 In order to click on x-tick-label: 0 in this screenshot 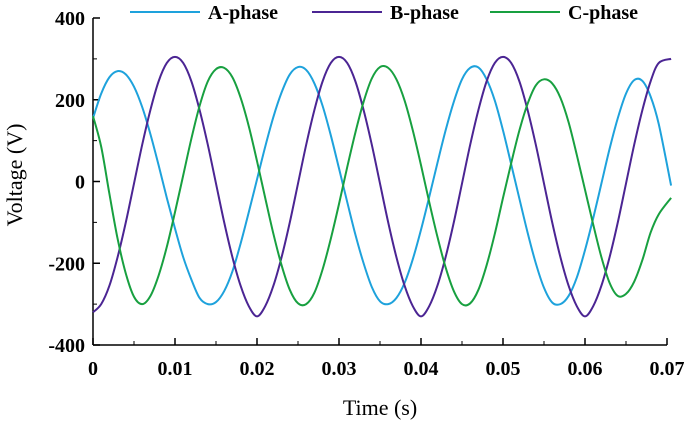, I will do `click(93, 369)`.